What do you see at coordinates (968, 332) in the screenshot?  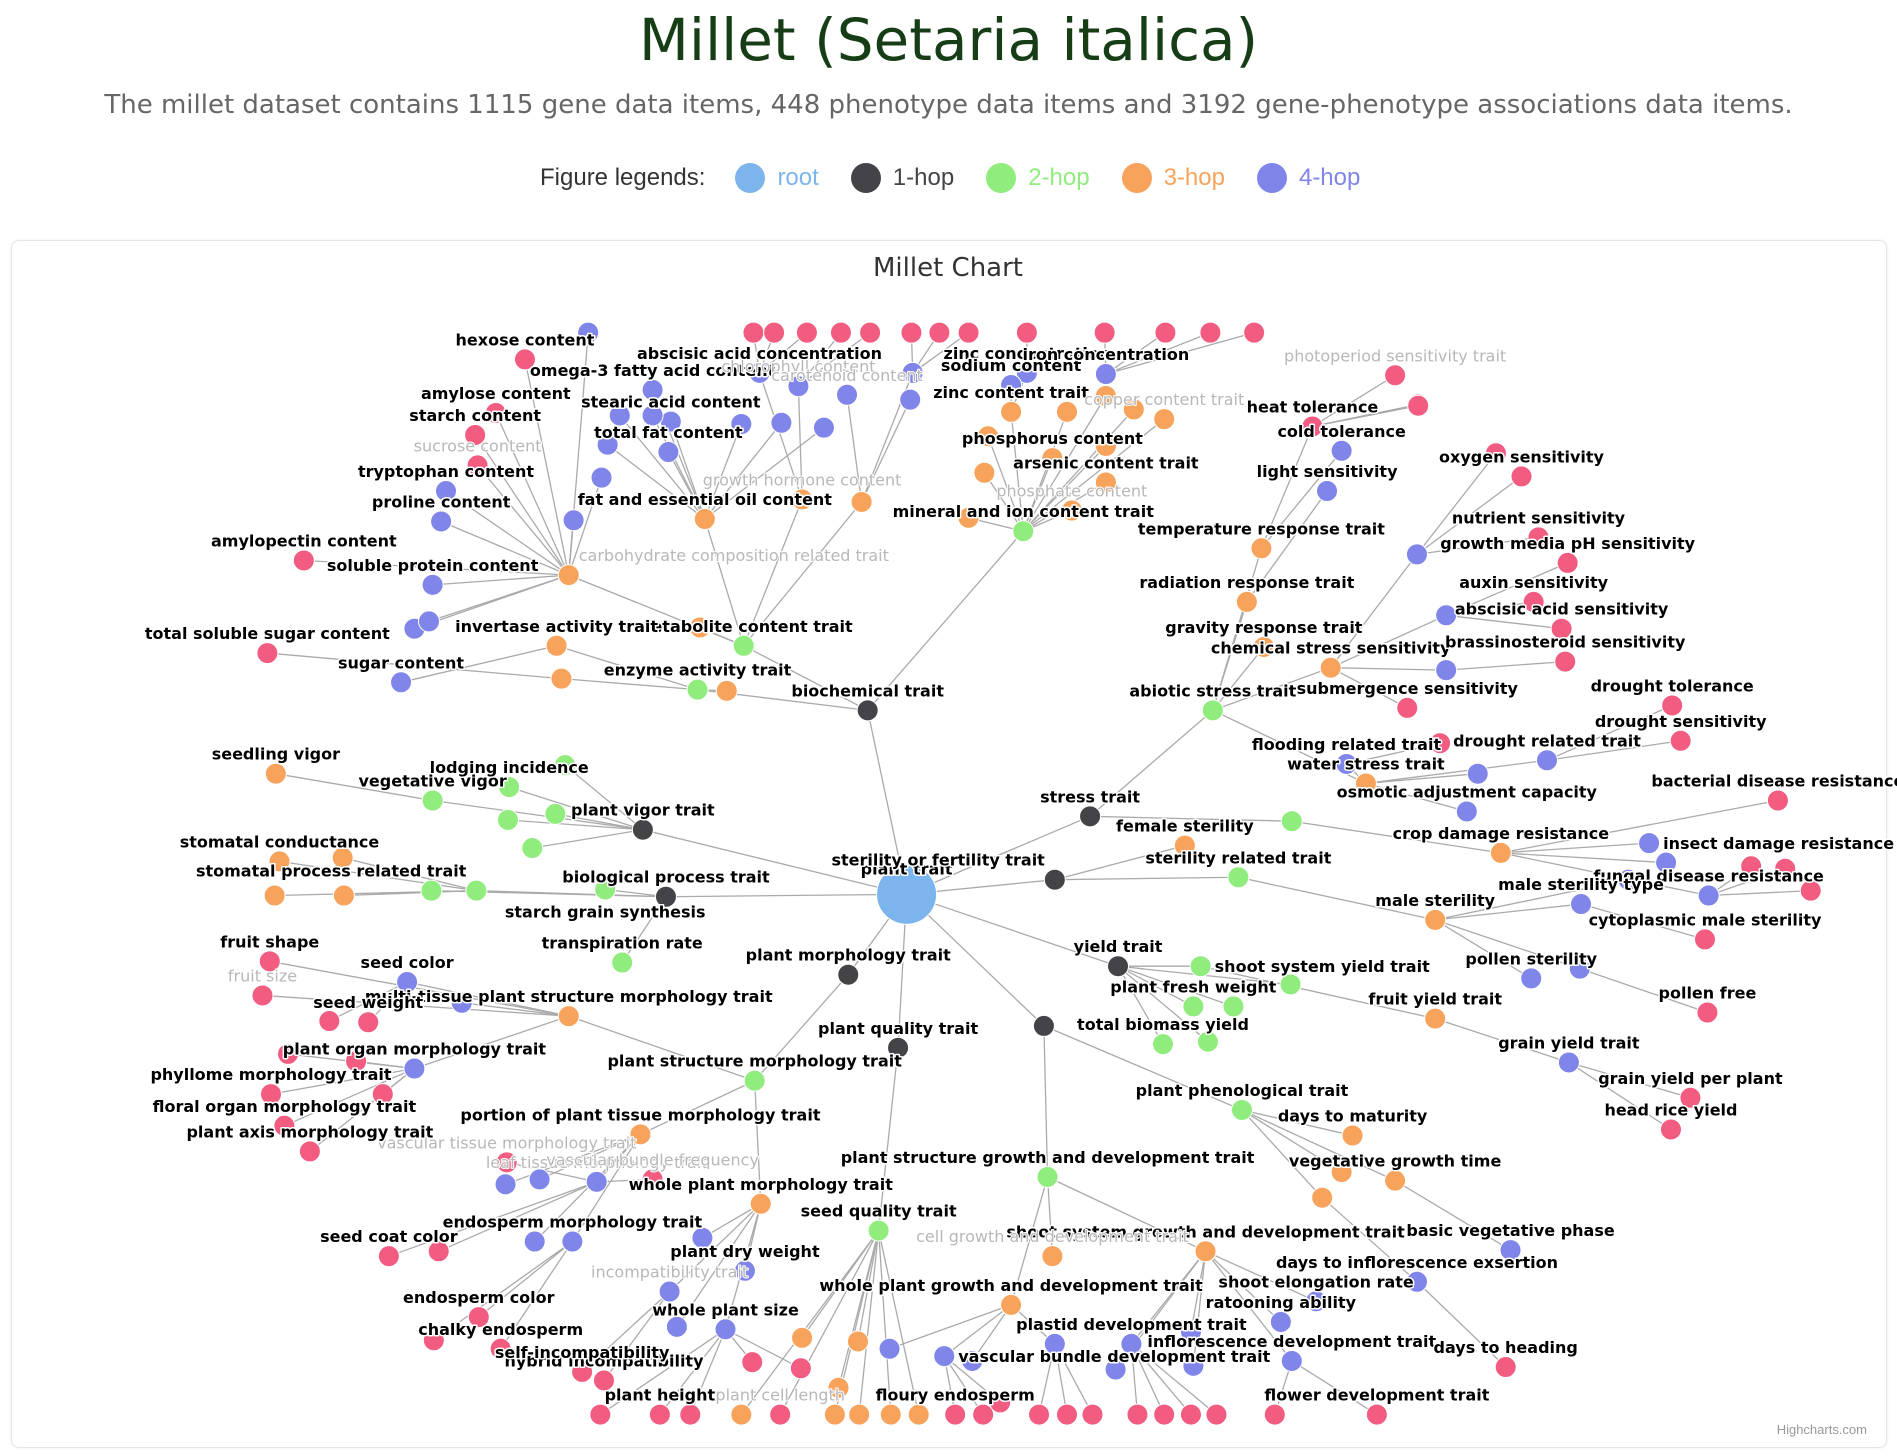 I see `node-top8` at bounding box center [968, 332].